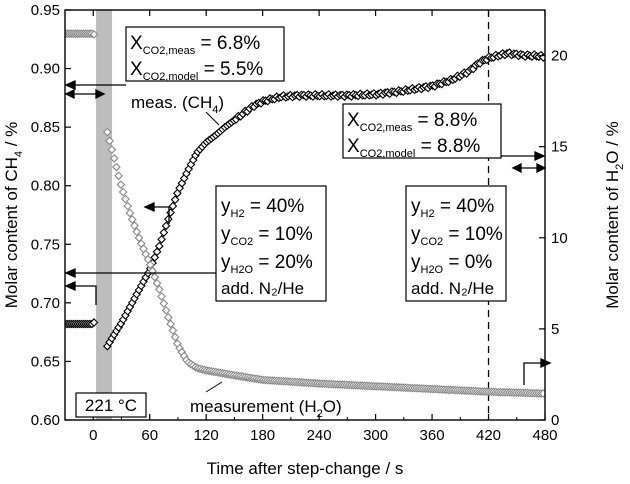  Describe the element at coordinates (559, 238) in the screenshot. I see `y-right-tick-label: 10` at that location.